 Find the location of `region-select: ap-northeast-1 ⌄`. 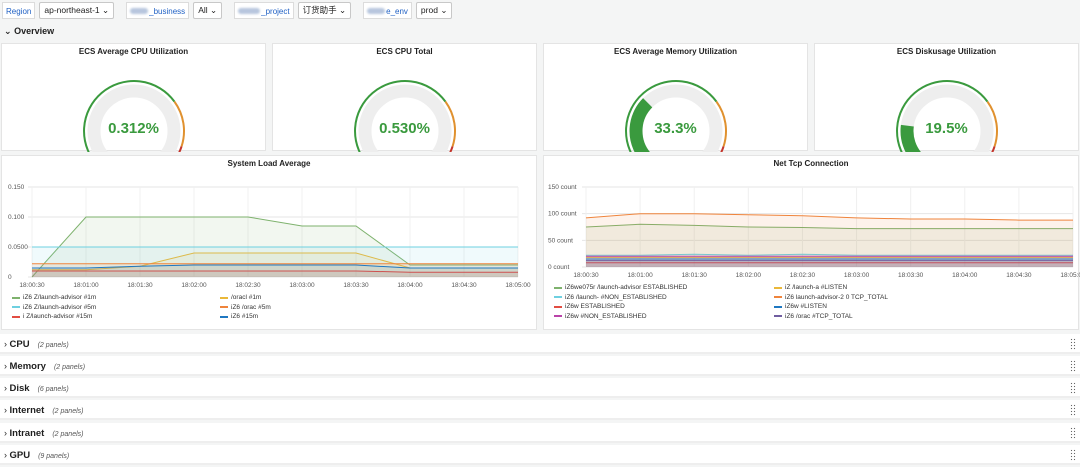

region-select: ap-northeast-1 ⌄ is located at coordinates (77, 10).